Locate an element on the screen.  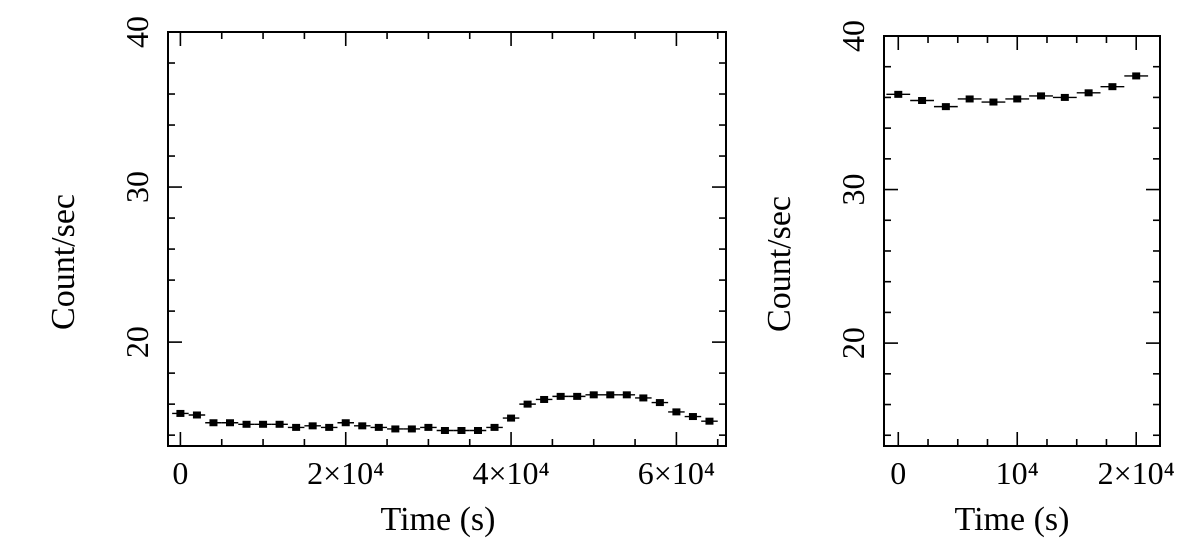
left-y-tick-label: 30 is located at coordinates (137, 187).